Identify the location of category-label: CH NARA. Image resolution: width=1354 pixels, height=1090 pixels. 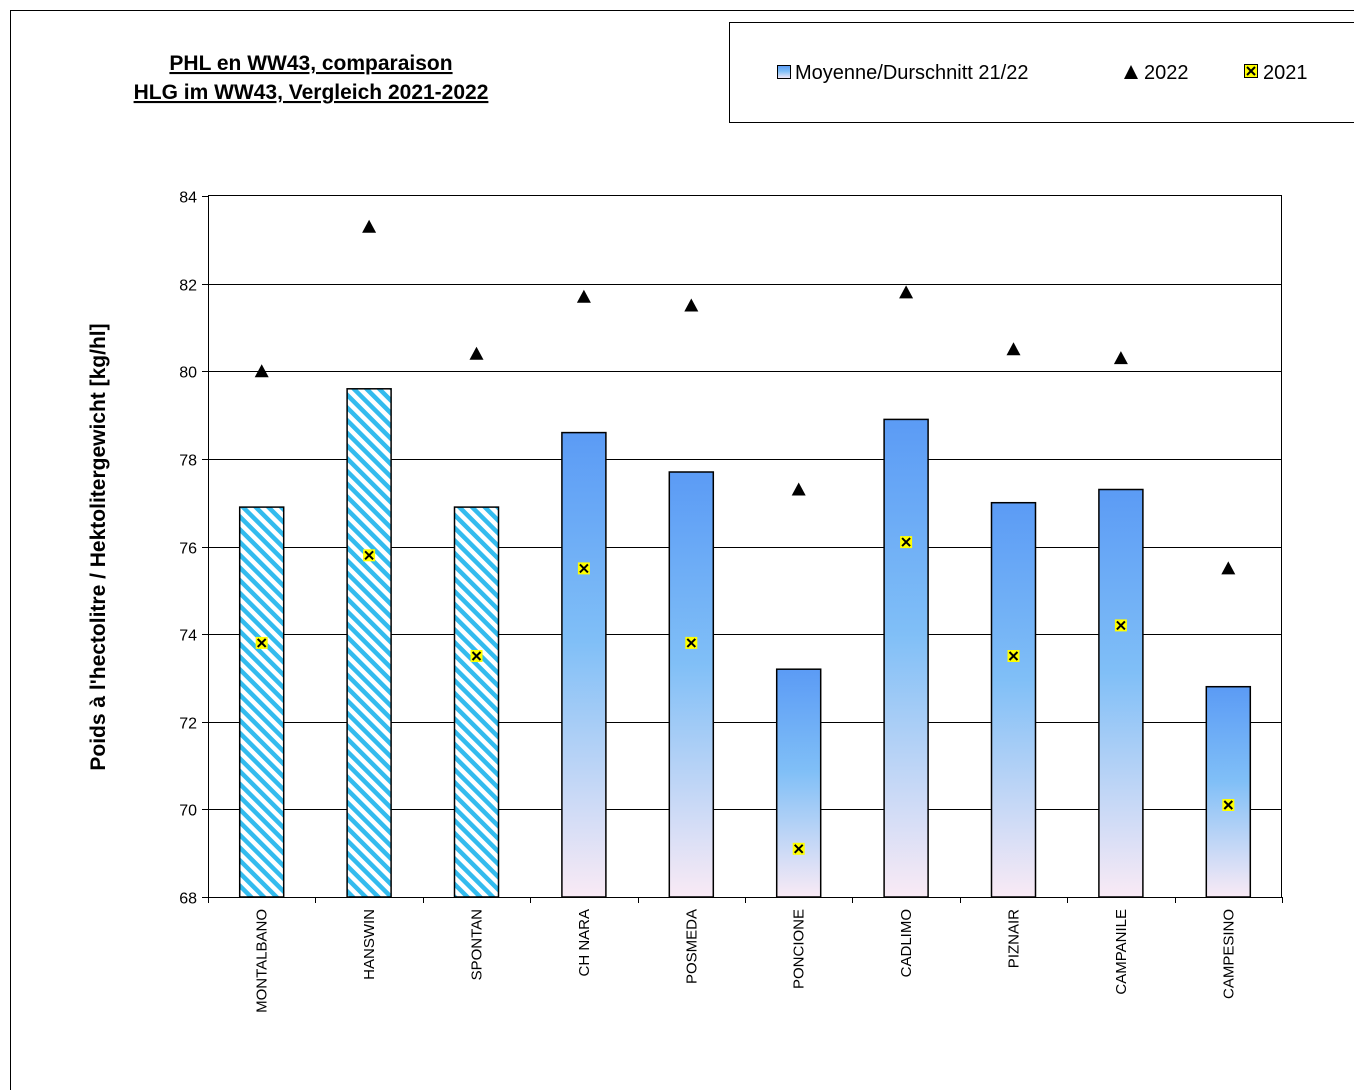
(584, 943).